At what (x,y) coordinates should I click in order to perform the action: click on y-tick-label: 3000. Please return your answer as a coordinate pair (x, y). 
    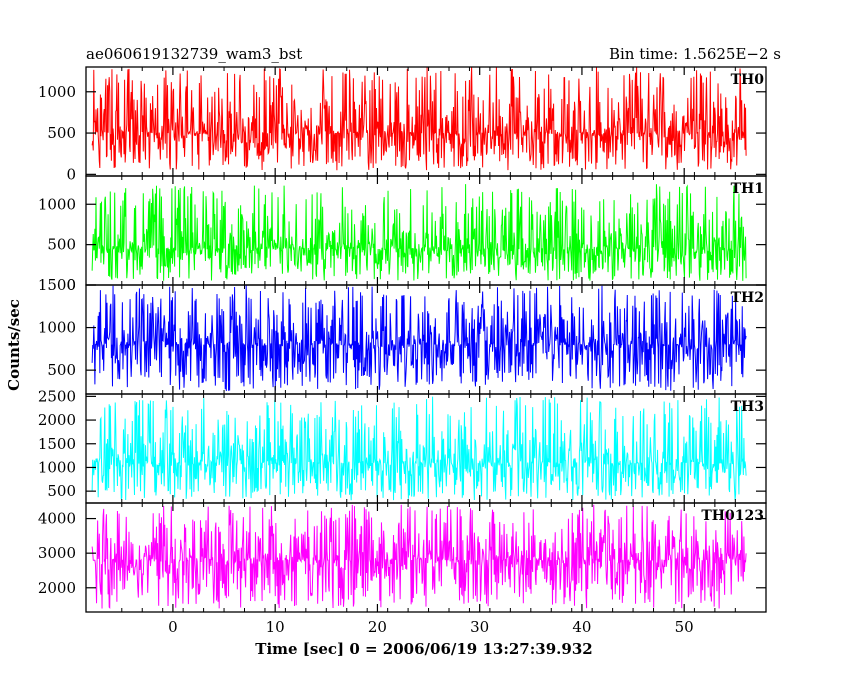
    Looking at the image, I should click on (57, 553).